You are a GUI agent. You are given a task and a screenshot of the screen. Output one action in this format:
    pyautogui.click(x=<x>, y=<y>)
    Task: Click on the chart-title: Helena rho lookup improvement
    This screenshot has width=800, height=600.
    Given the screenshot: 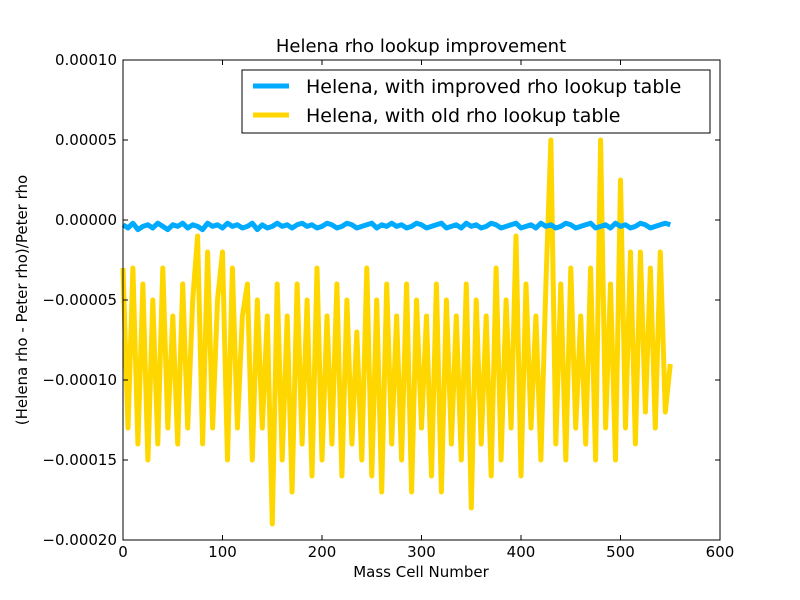 What is the action you would take?
    pyautogui.click(x=421, y=46)
    